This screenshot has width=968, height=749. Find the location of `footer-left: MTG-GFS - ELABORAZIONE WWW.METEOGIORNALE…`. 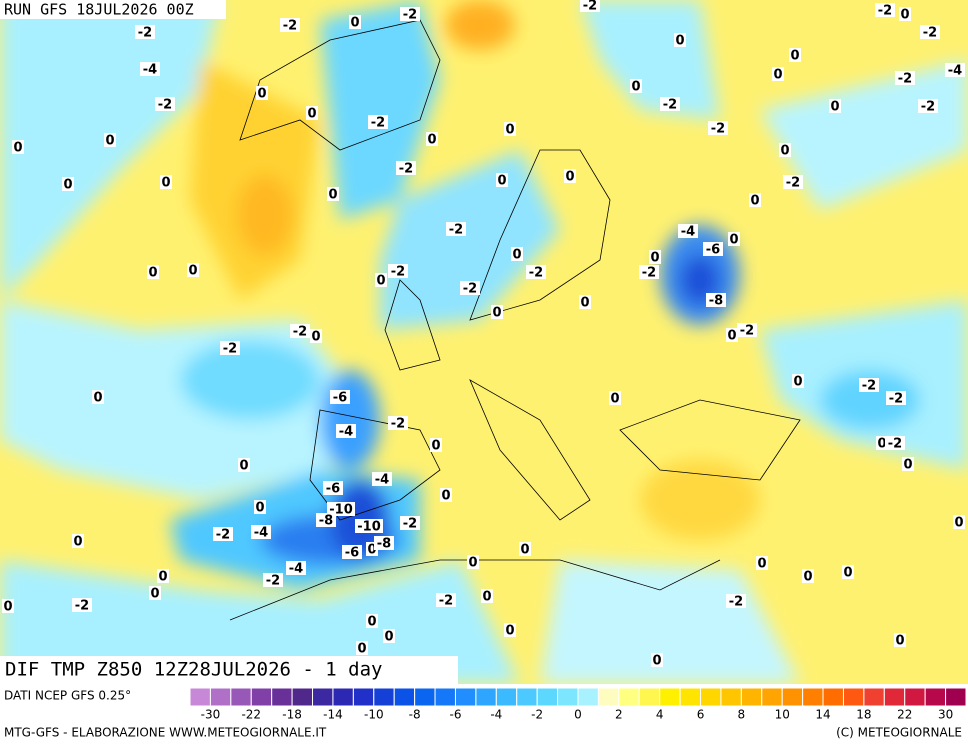

footer-left: MTG-GFS - ELABORAZIONE WWW.METEOGIORNALE… is located at coordinates (165, 733).